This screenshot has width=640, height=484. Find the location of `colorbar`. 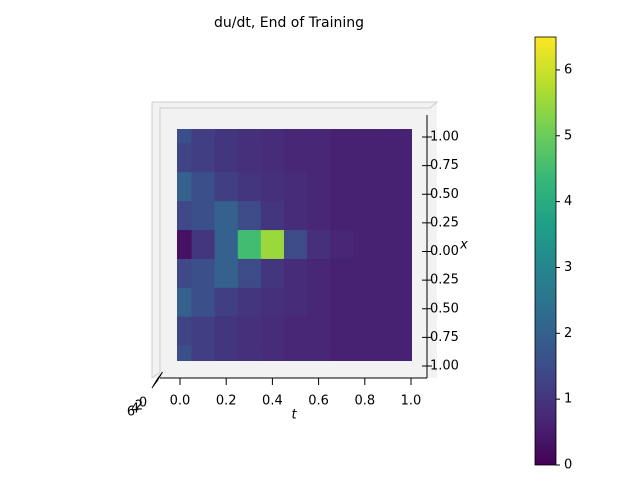

colorbar is located at coordinates (545, 251).